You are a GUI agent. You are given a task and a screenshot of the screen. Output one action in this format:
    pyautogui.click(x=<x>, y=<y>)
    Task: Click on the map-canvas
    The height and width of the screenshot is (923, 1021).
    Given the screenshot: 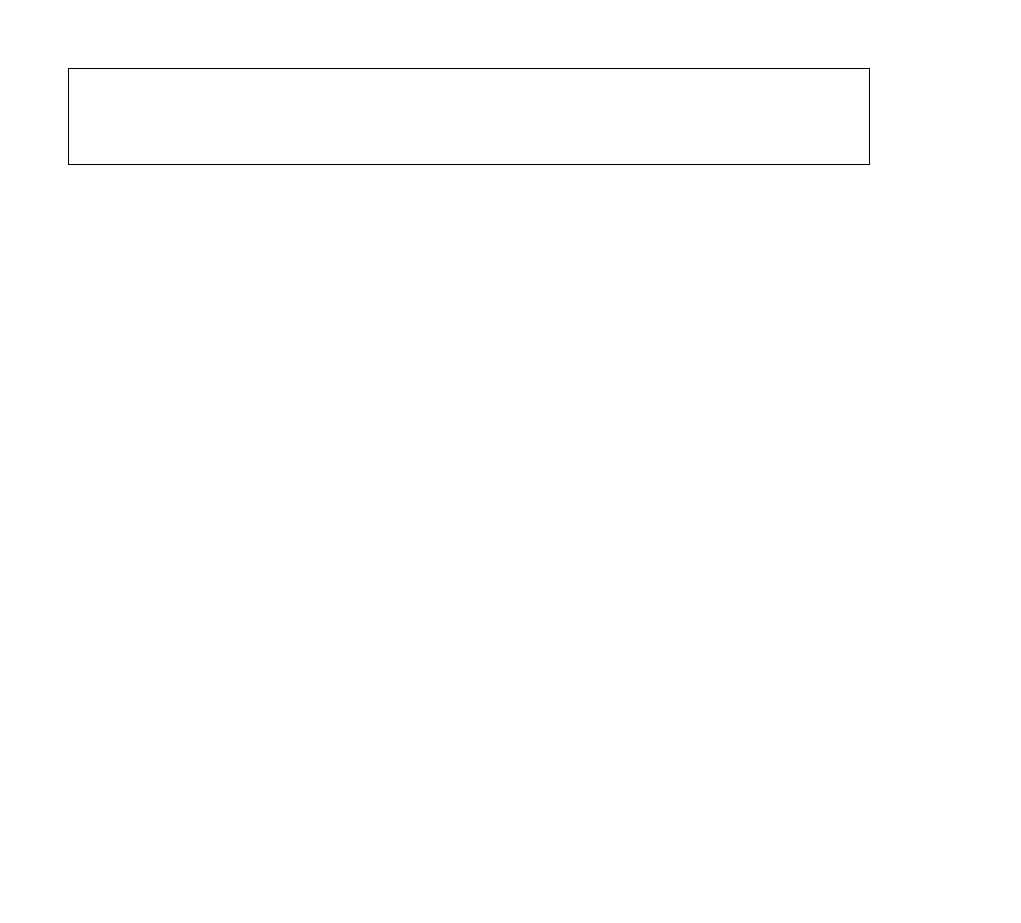 What is the action you would take?
    pyautogui.click(x=469, y=116)
    